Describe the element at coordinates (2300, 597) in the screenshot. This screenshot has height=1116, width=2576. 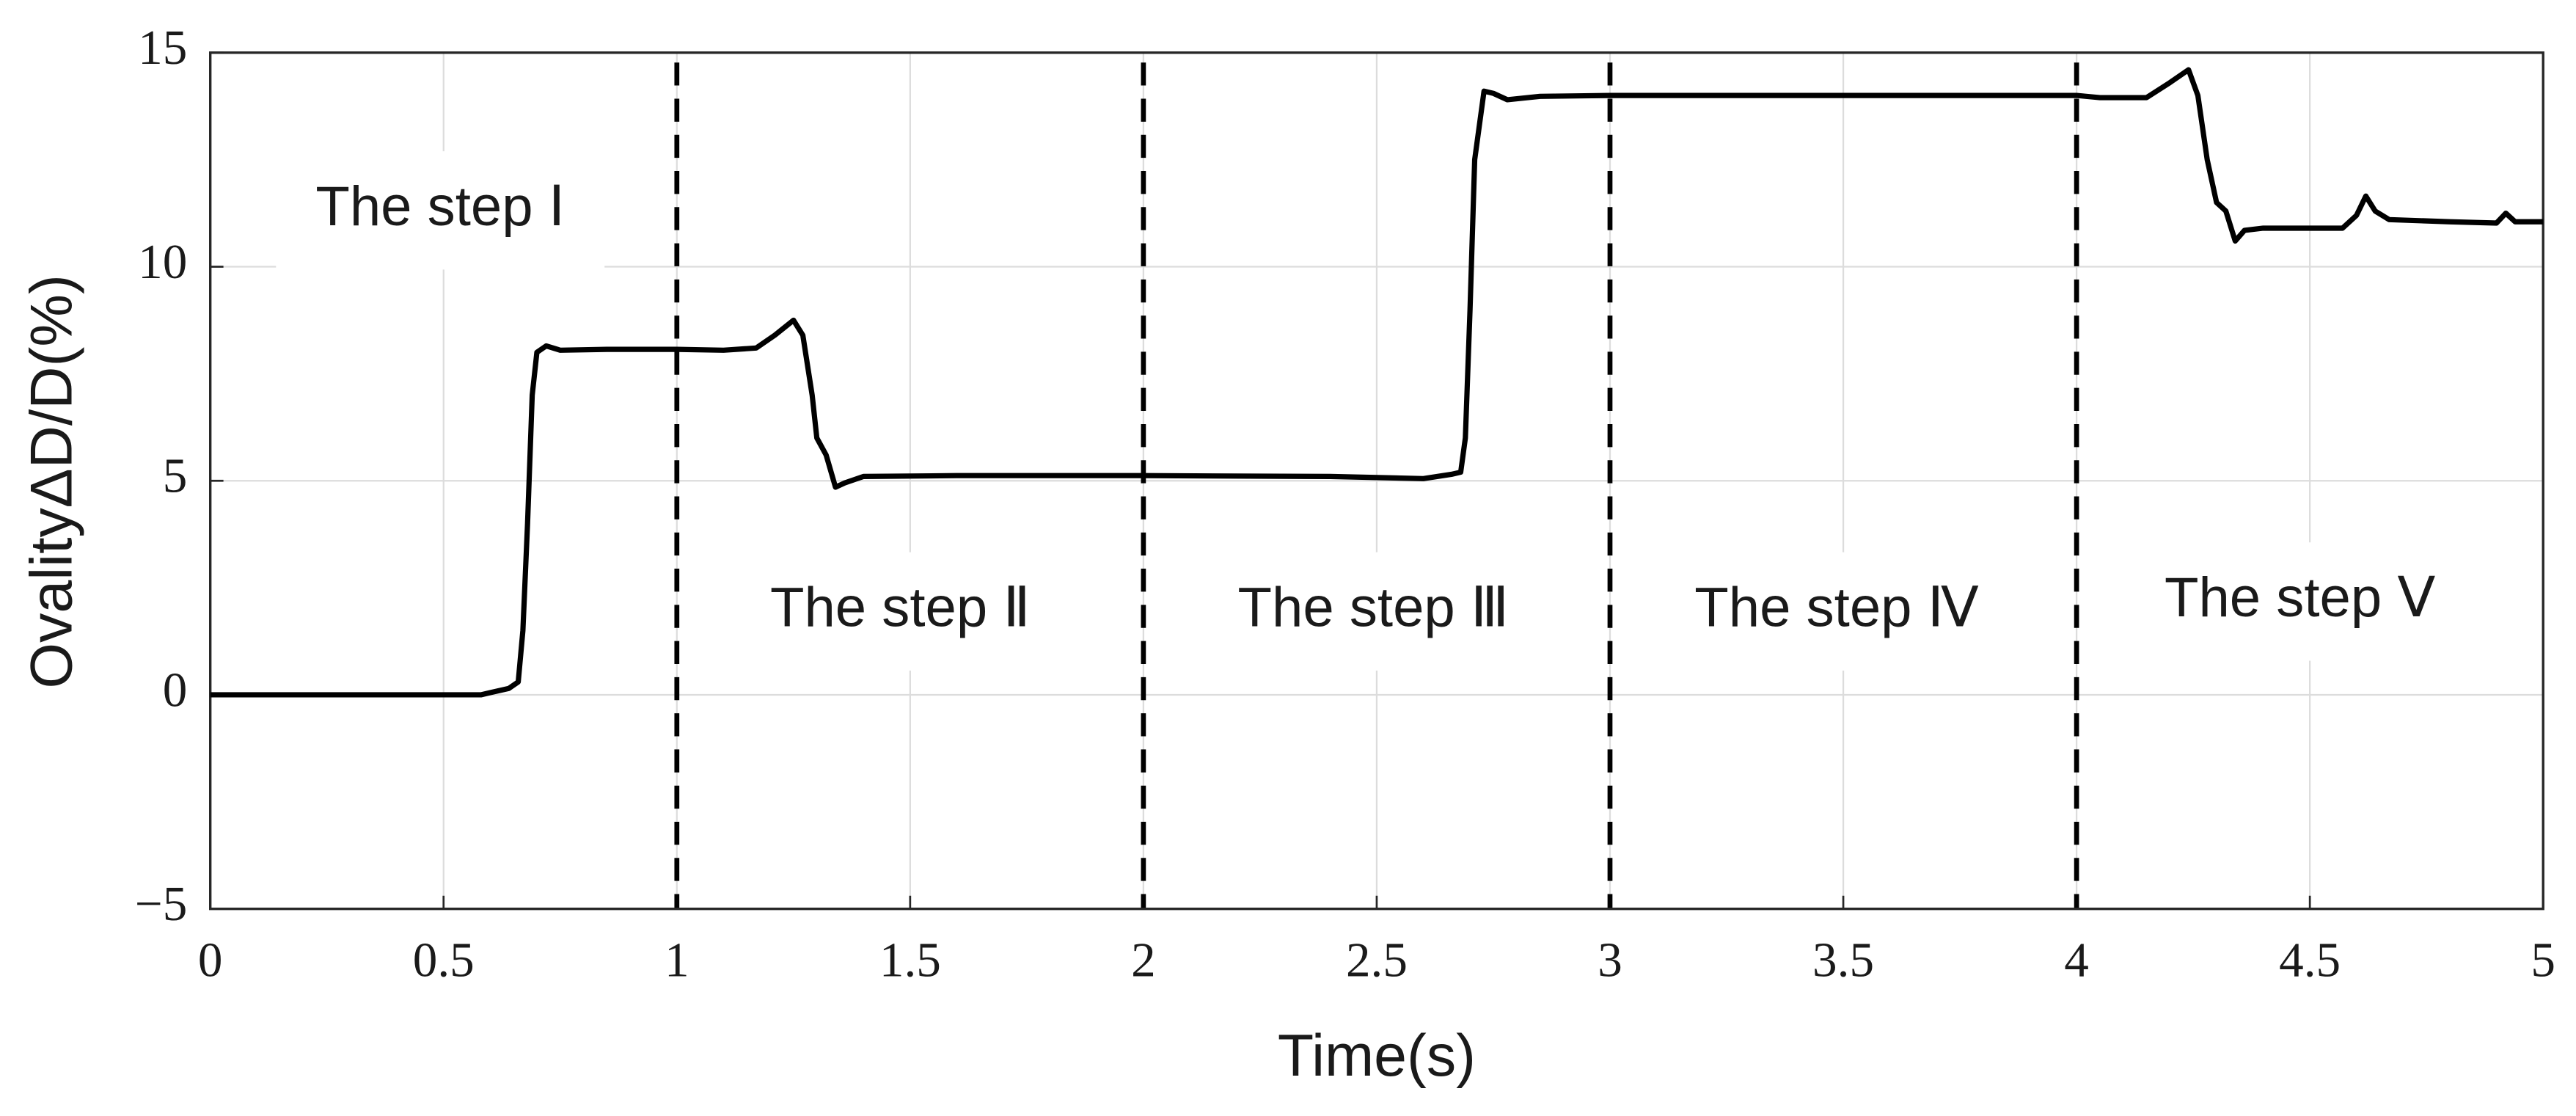
I see `annotation: The step Ⅴ` at that location.